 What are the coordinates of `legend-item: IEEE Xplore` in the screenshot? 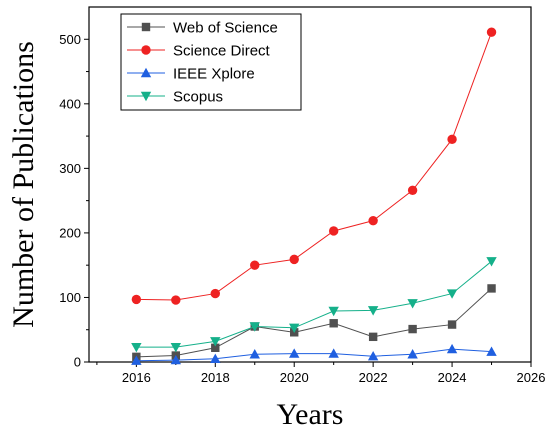 It's located at (191, 74).